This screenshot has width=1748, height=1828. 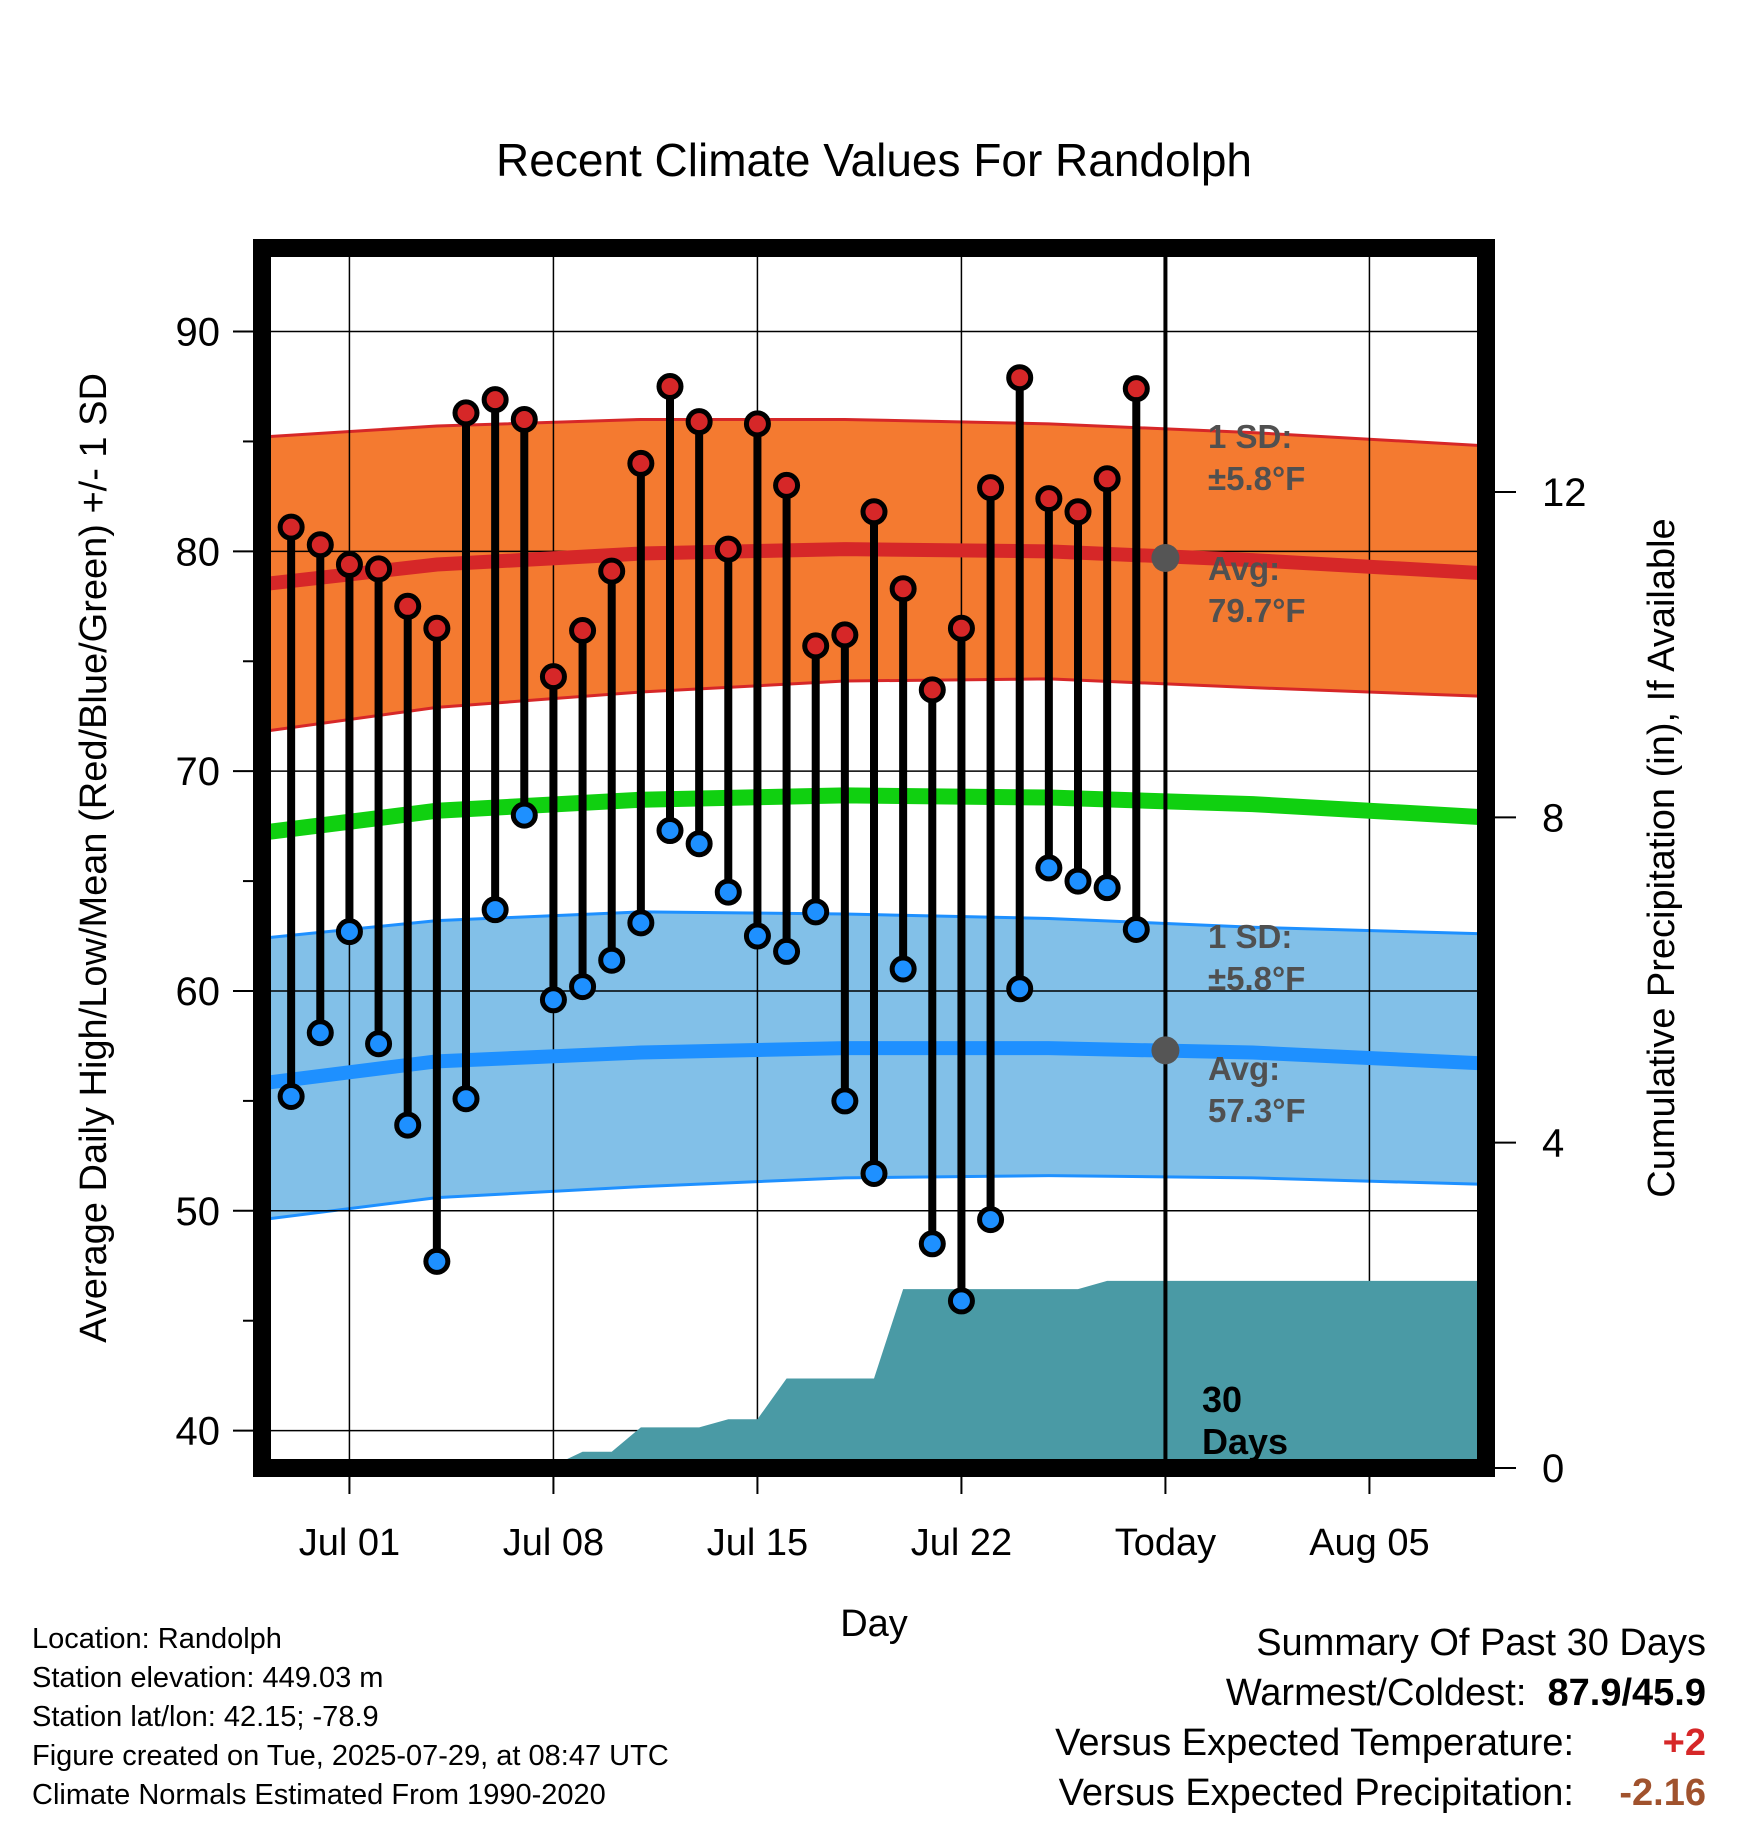 What do you see at coordinates (1256, 478) in the screenshot?
I see `high-sd-value: ±5.8°F` at bounding box center [1256, 478].